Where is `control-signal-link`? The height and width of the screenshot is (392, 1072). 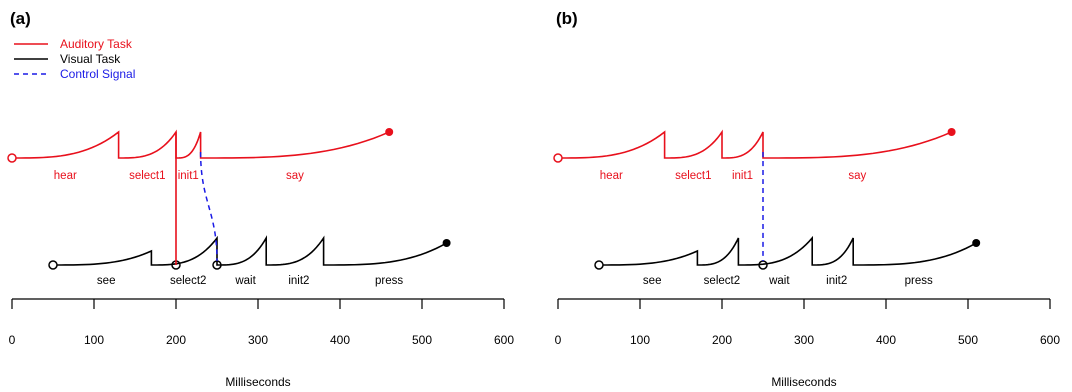
control-signal-link is located at coordinates (208, 206).